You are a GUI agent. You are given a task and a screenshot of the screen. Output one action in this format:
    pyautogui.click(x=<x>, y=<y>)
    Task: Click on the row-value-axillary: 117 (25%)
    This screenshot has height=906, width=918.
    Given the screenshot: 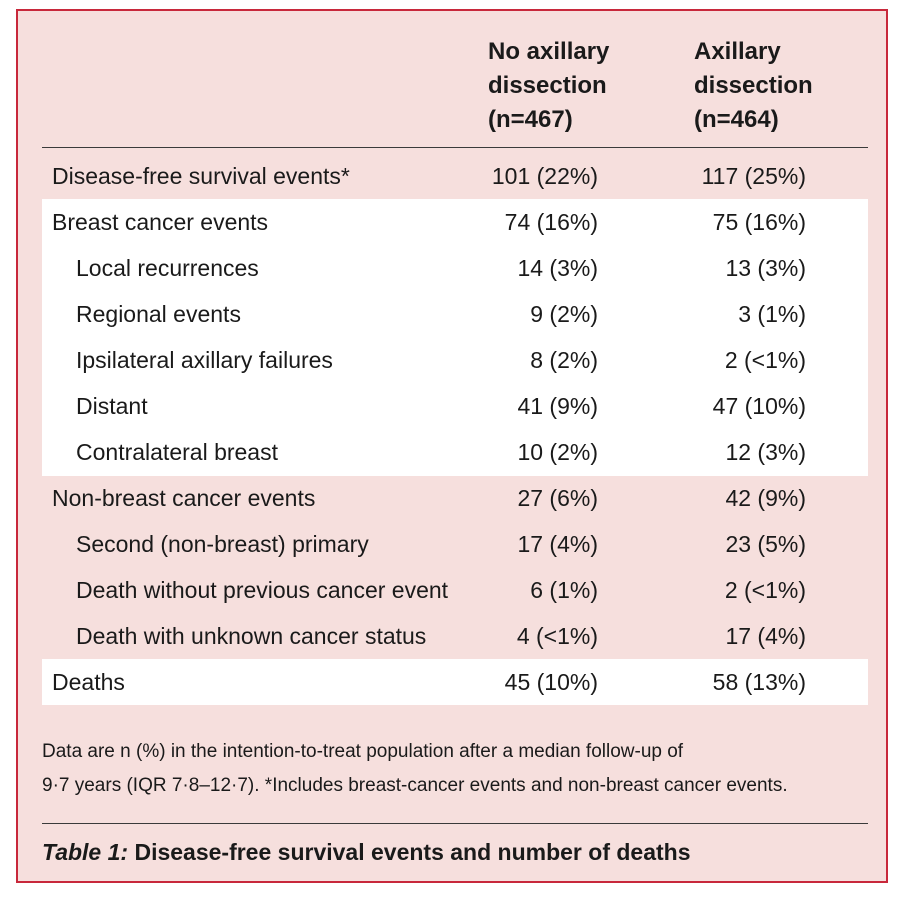 What is the action you would take?
    pyautogui.click(x=753, y=176)
    